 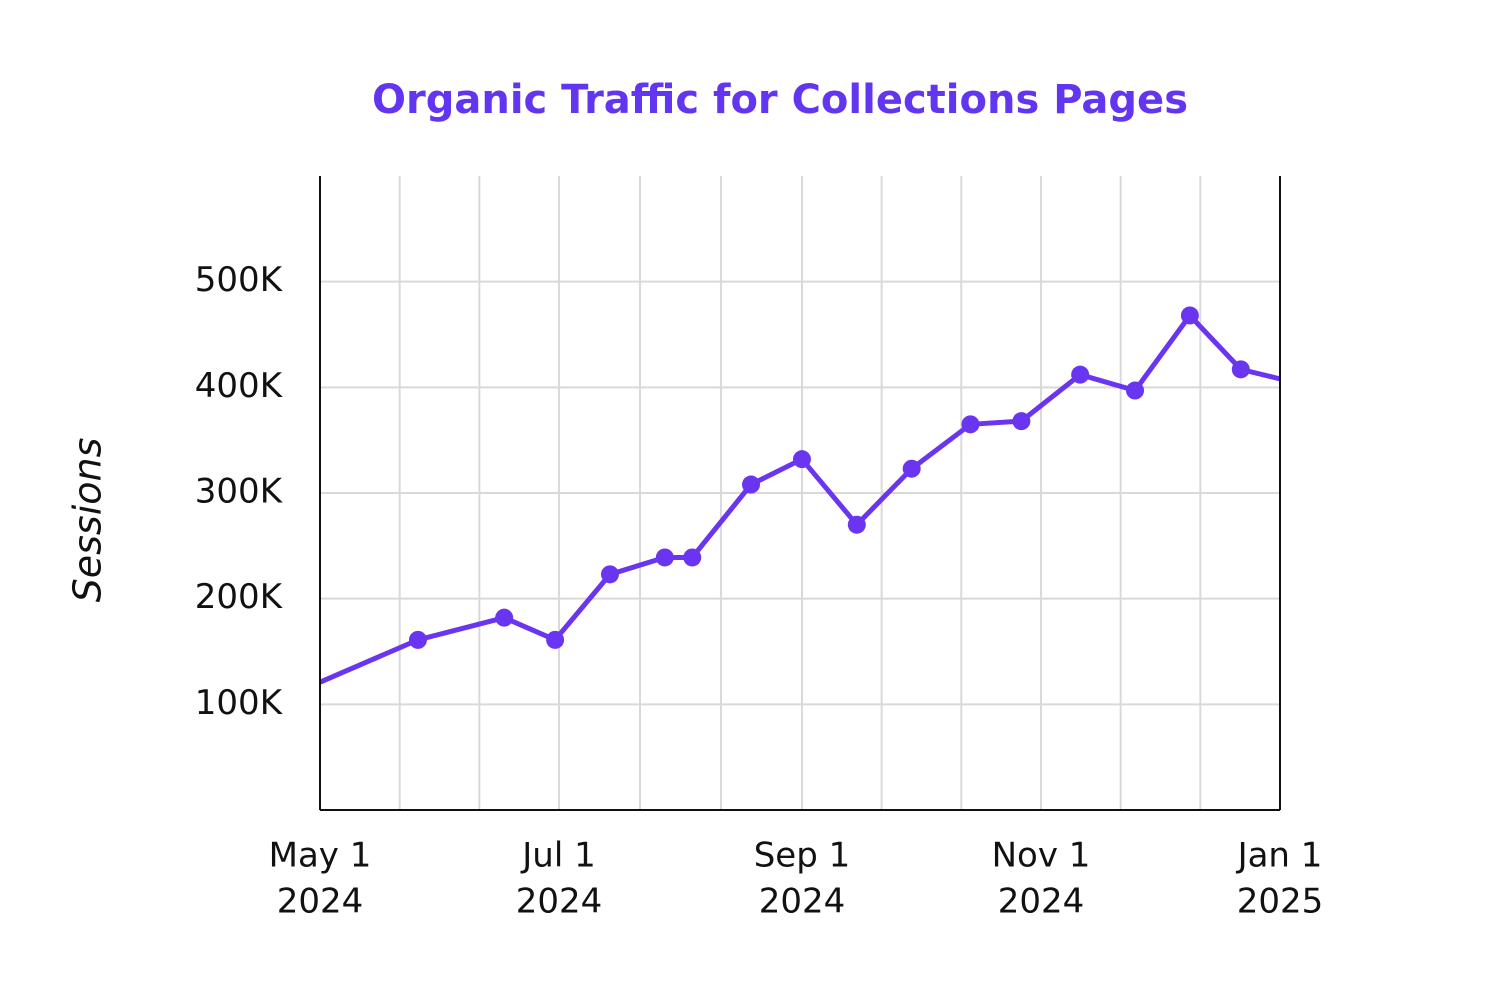 What do you see at coordinates (239, 386) in the screenshot?
I see `y-tick-label: 400K` at bounding box center [239, 386].